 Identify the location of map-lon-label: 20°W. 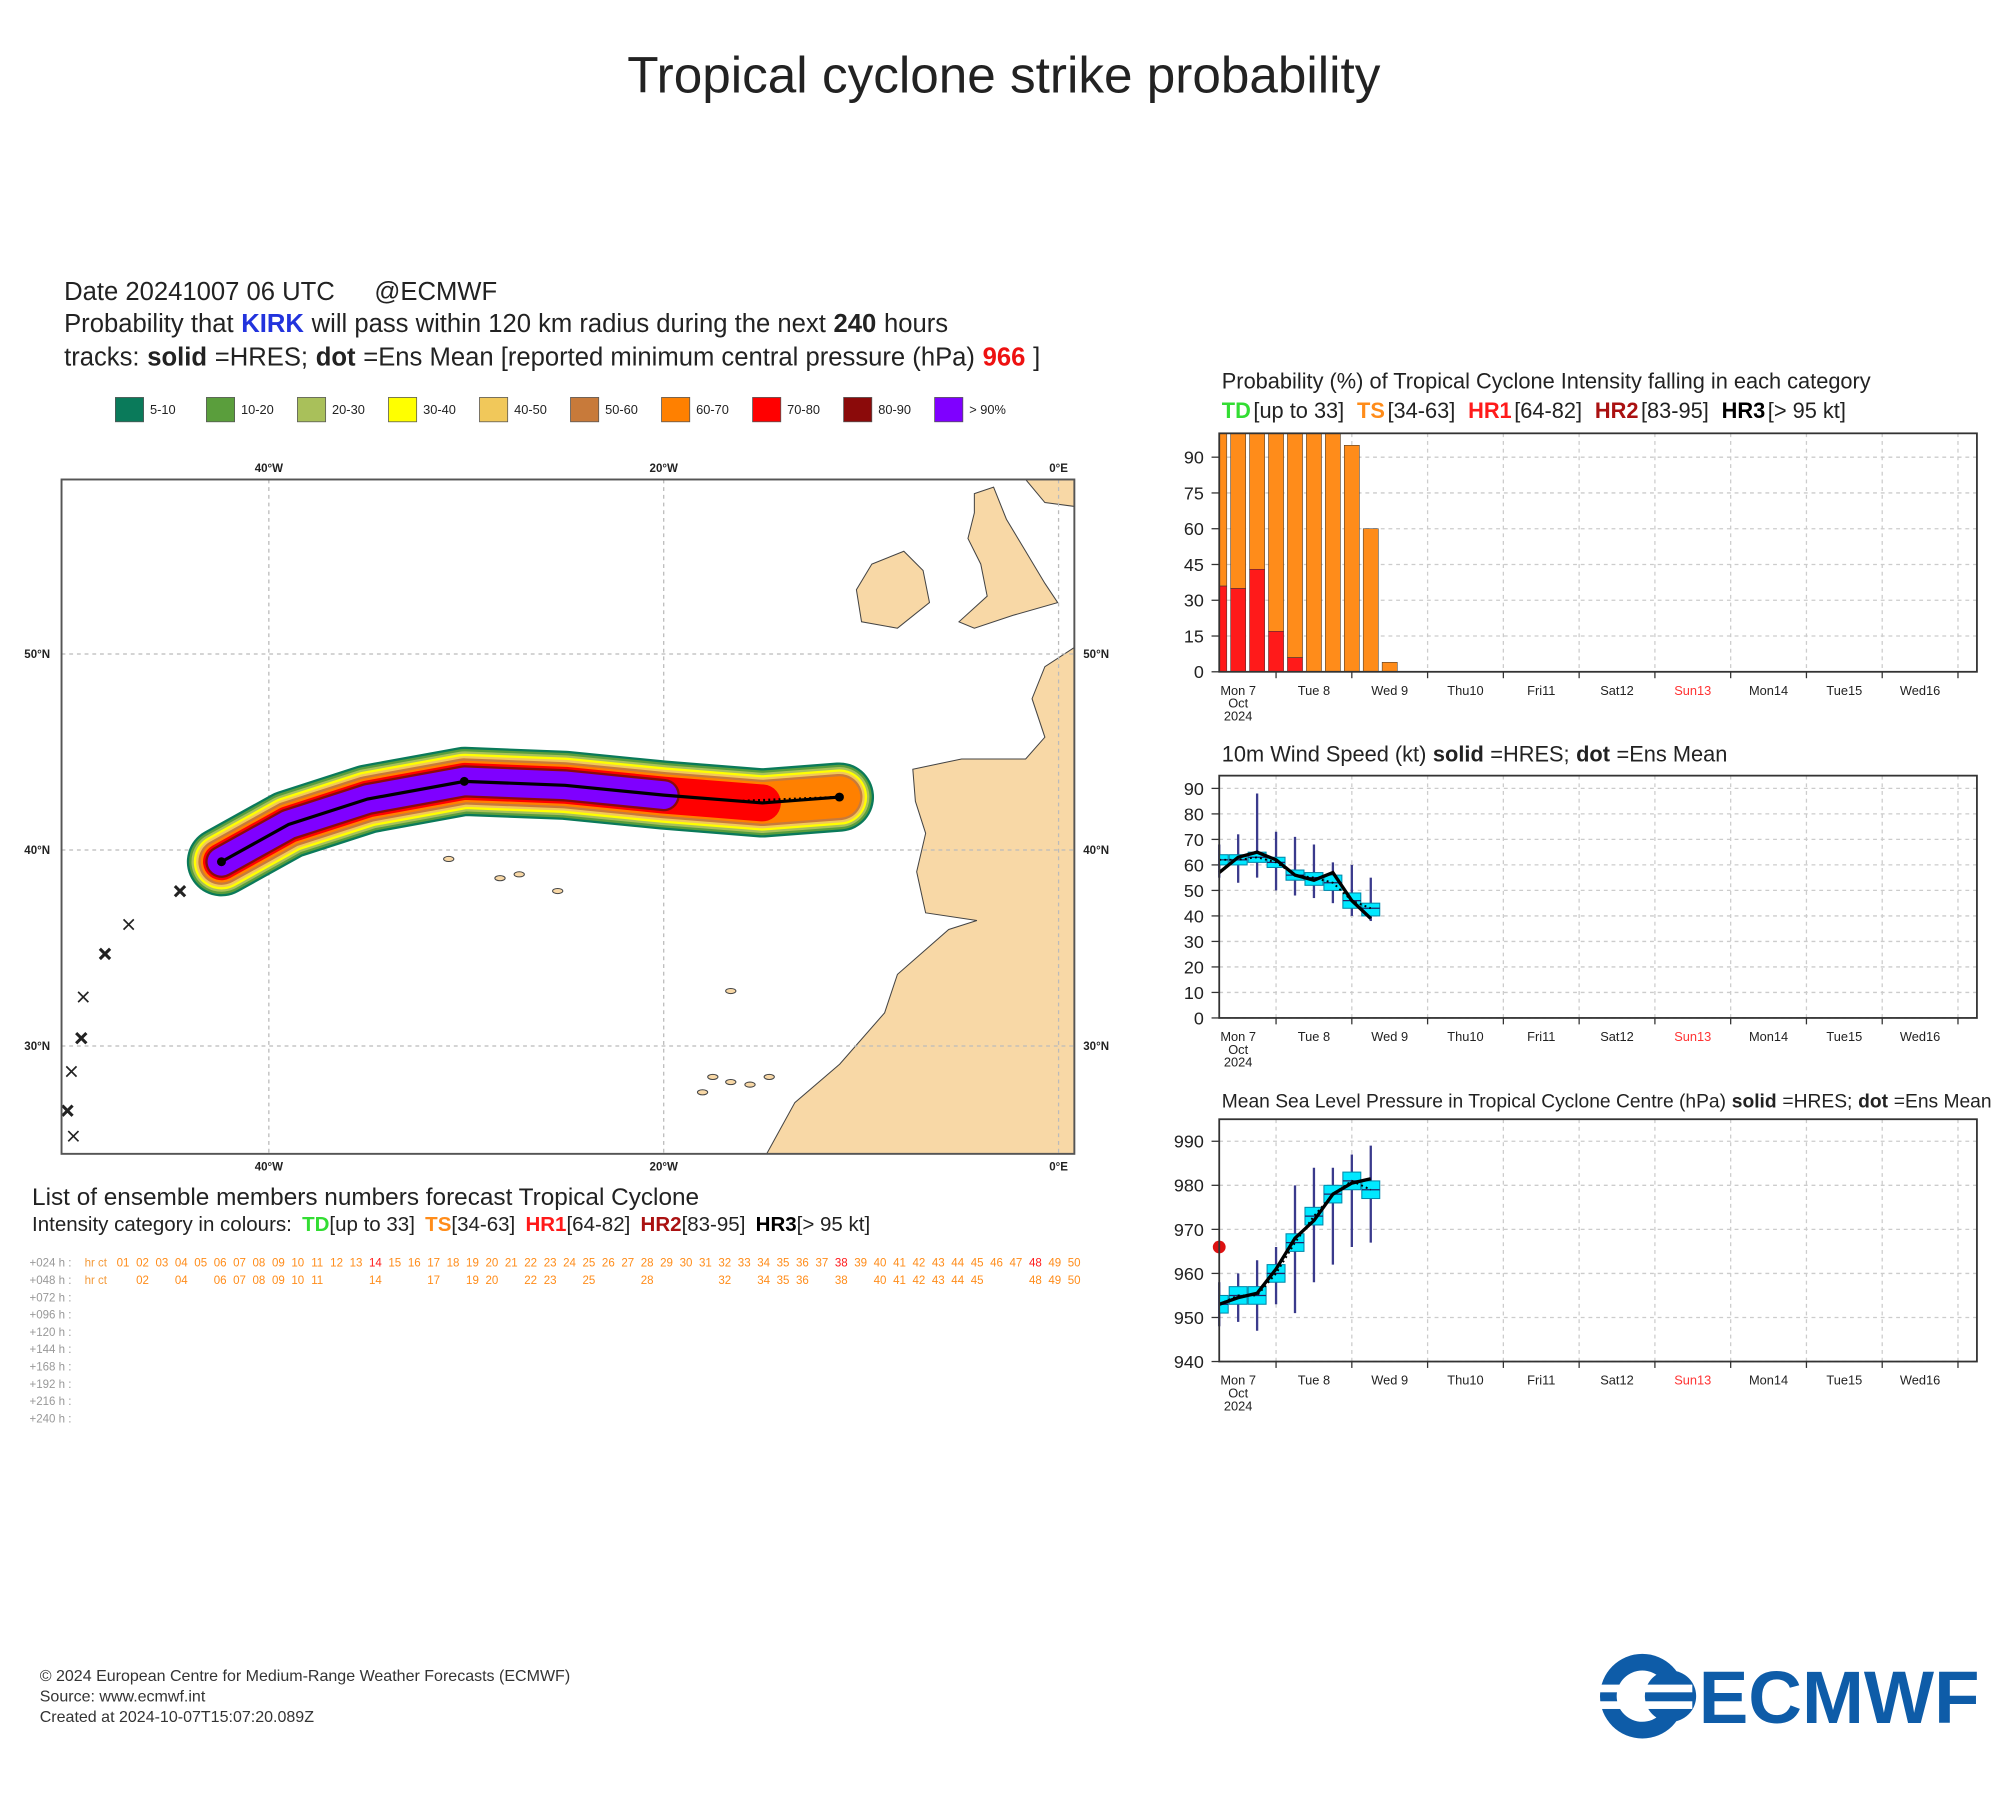
(664, 469).